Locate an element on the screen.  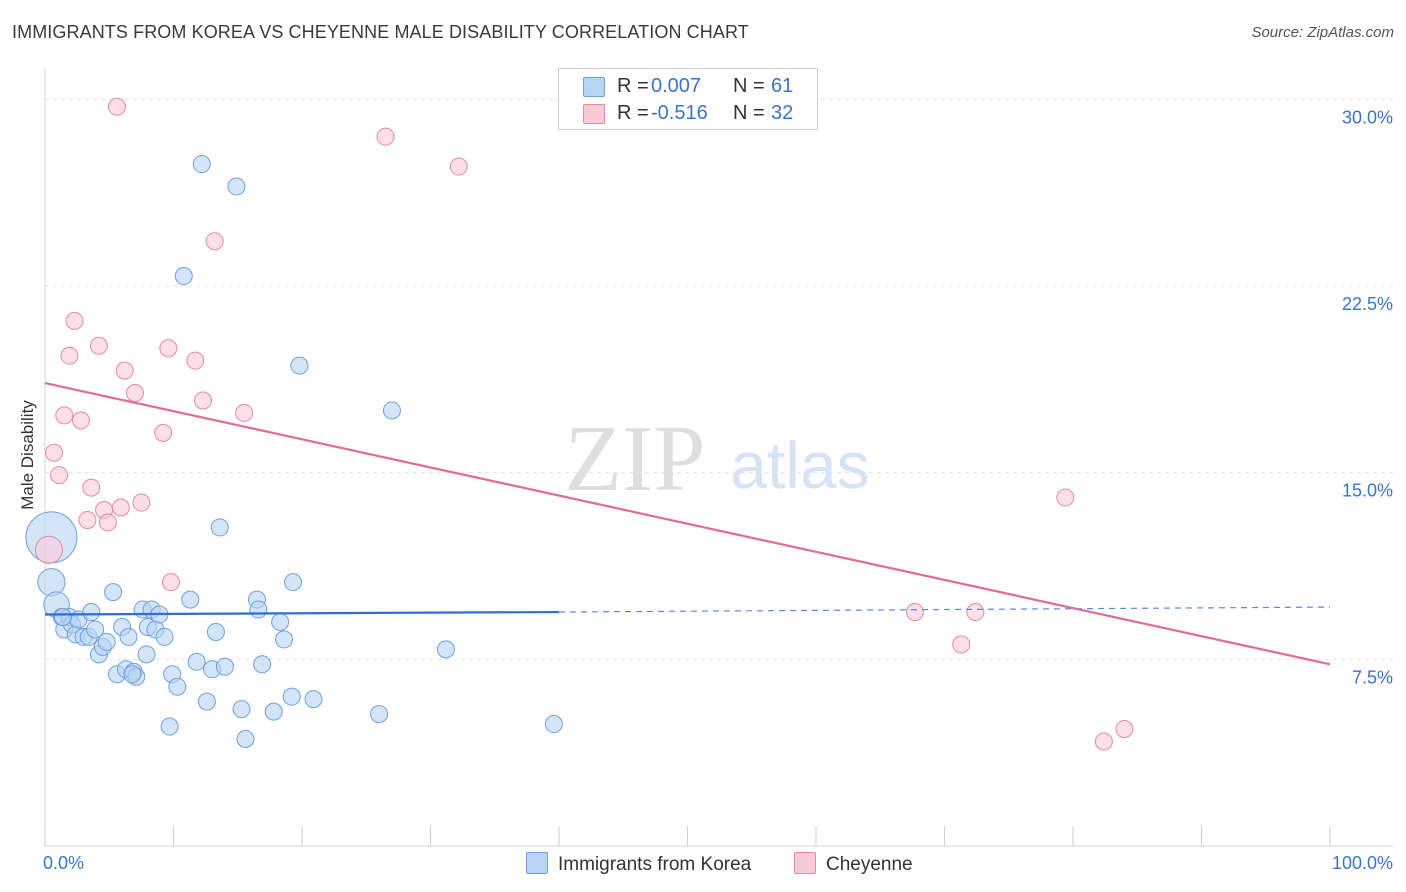
watermark: ZIP atlas is located at coordinates (717, 459).